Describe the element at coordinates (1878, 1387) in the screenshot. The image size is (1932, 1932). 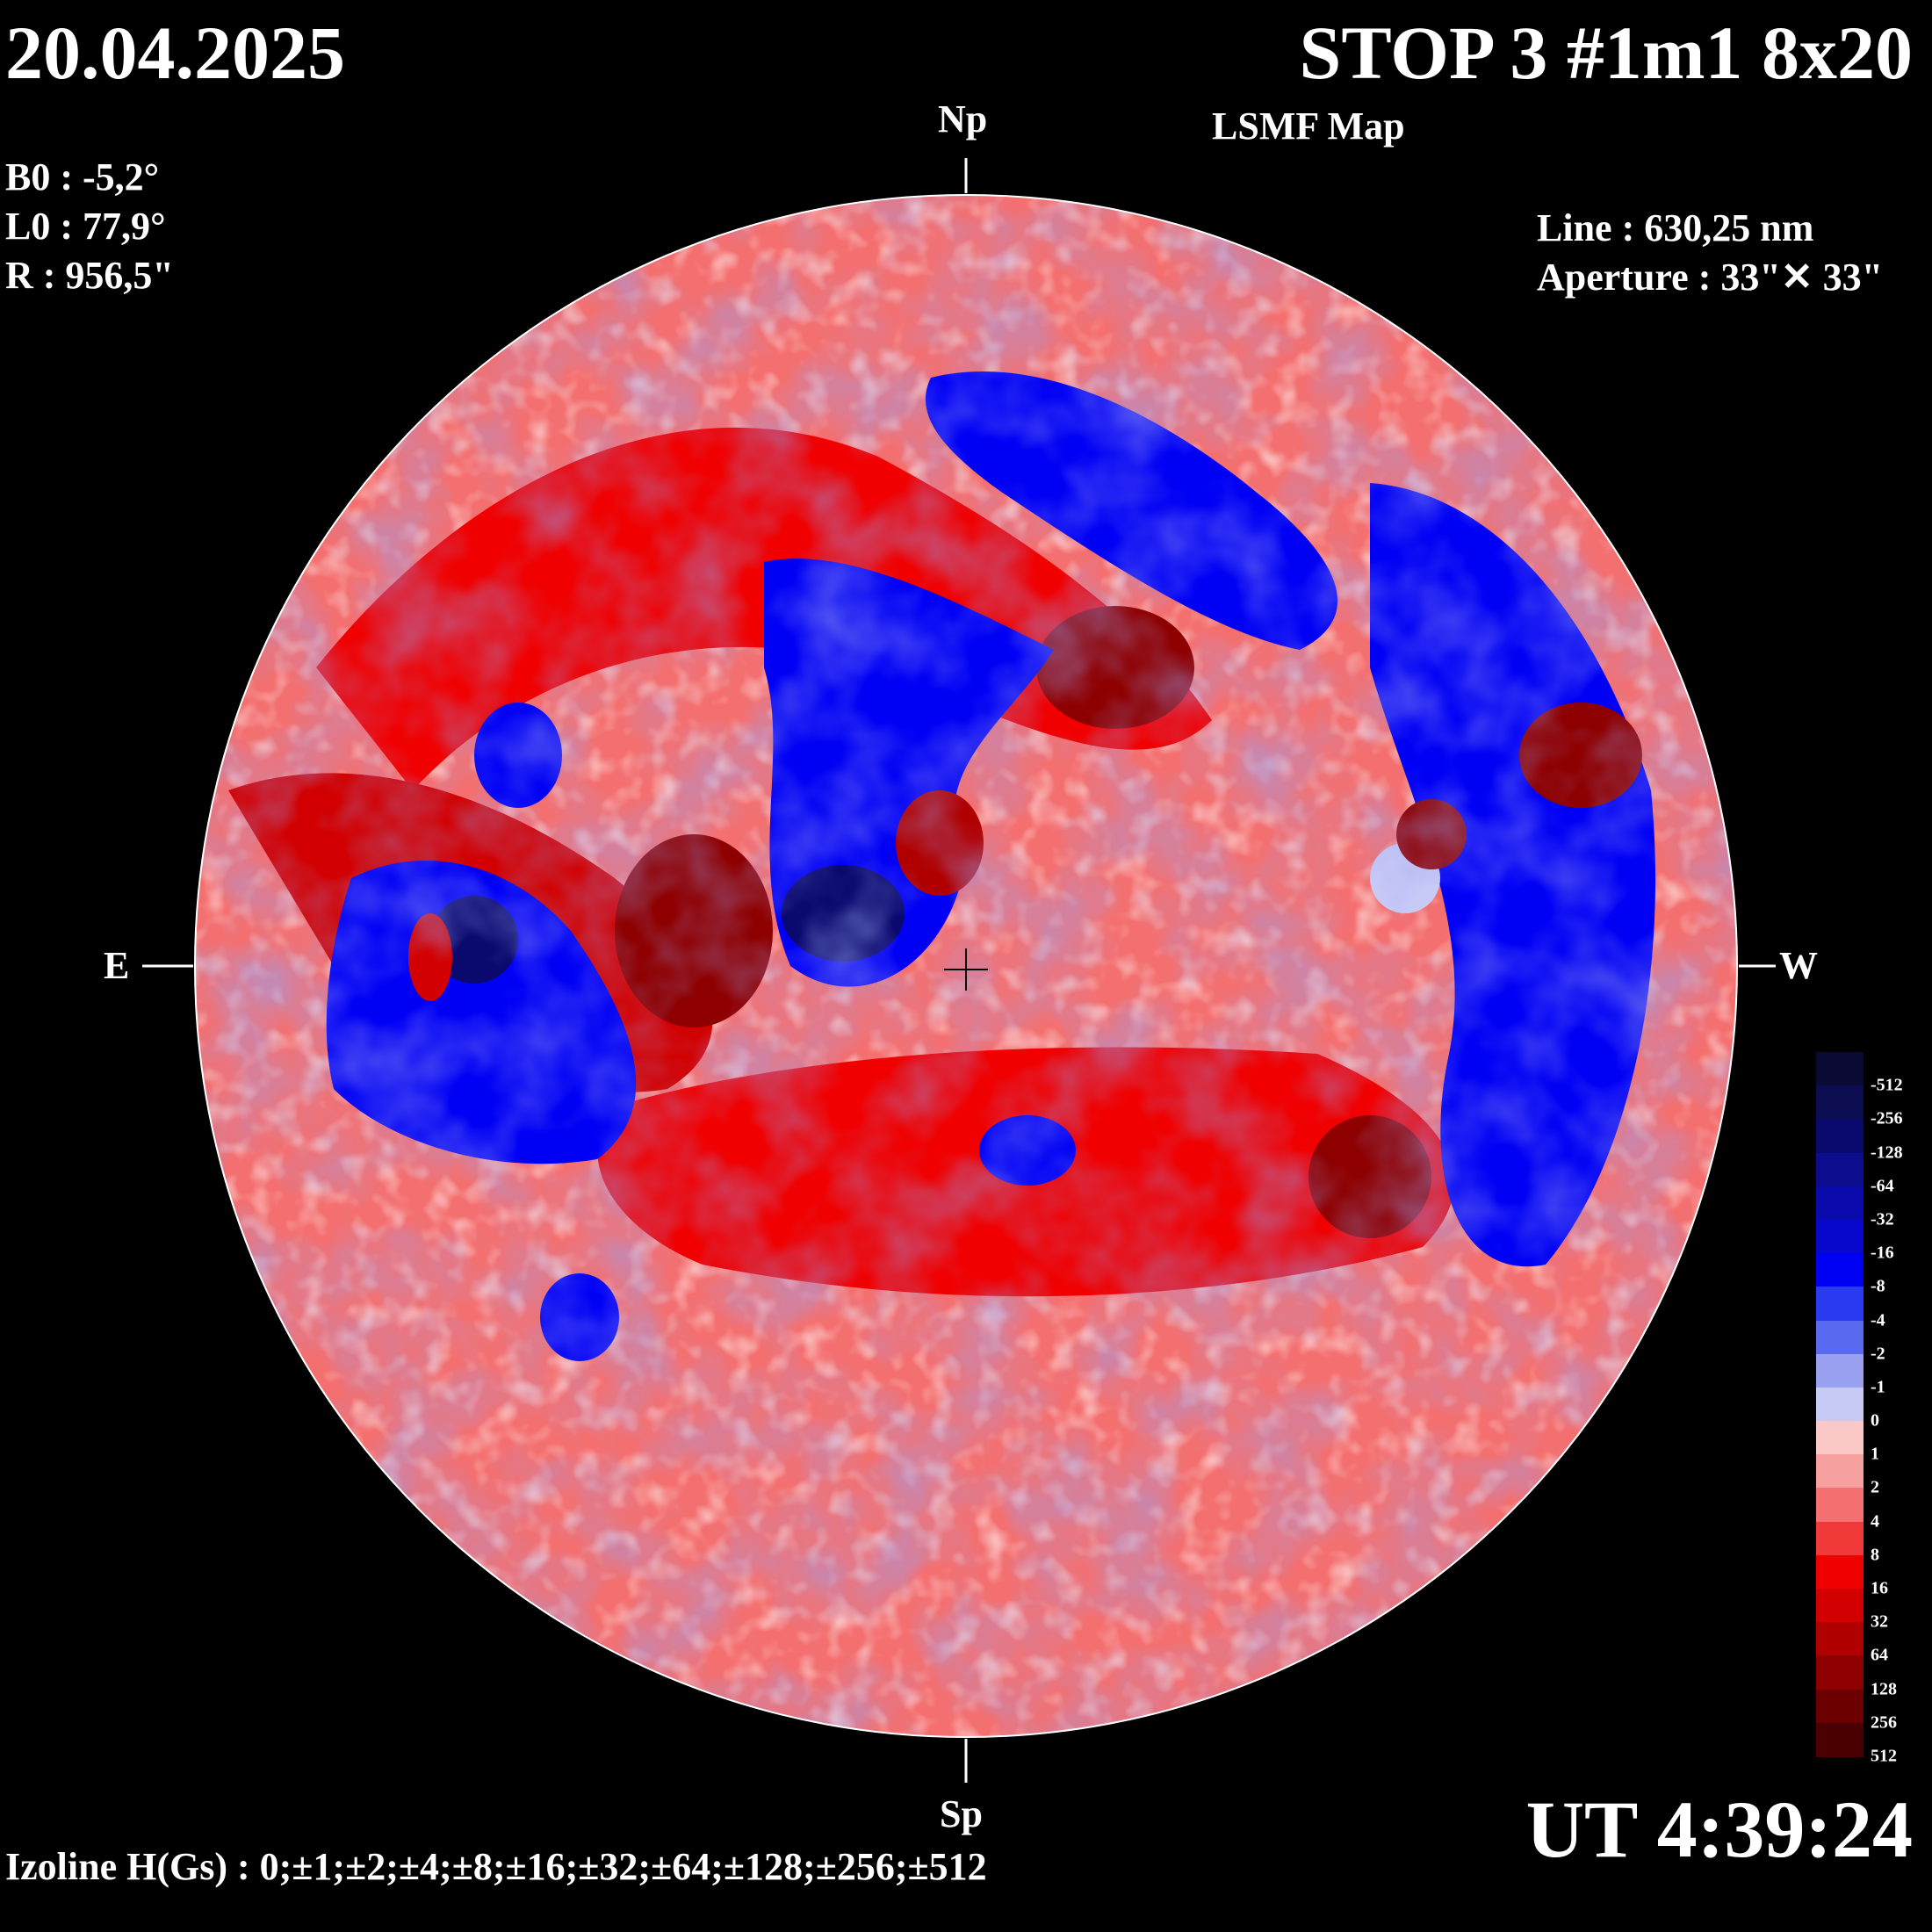
I see `color-scale-label: -1` at that location.